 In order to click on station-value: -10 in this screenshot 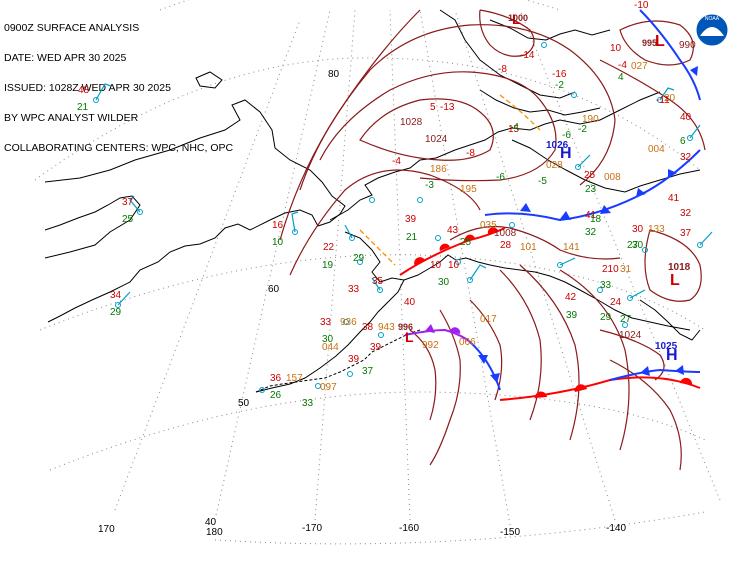, I will do `click(641, 5)`.